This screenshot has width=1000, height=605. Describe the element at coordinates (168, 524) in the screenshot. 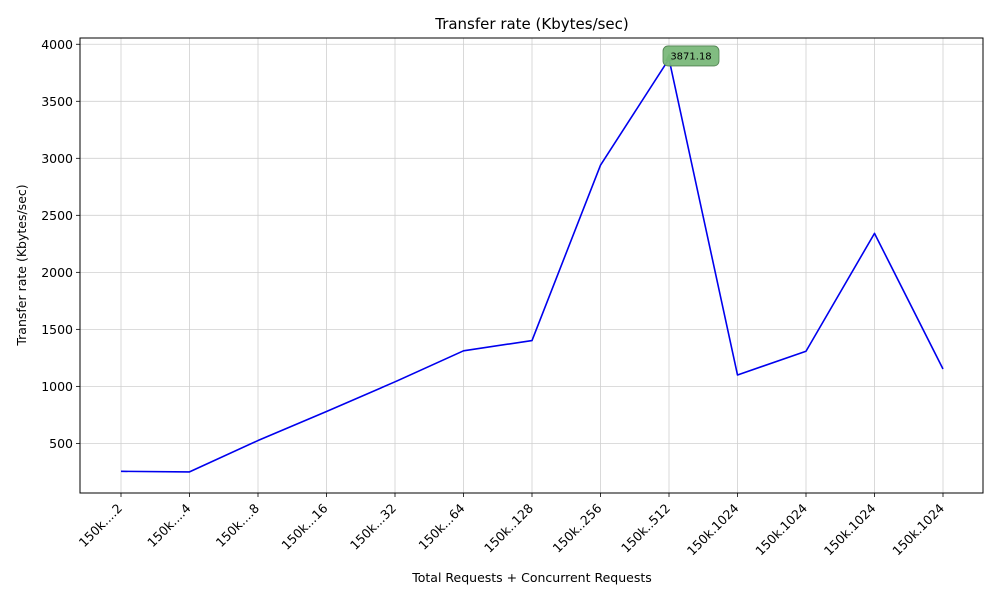

I see `x-tick-label: 150k....4` at that location.